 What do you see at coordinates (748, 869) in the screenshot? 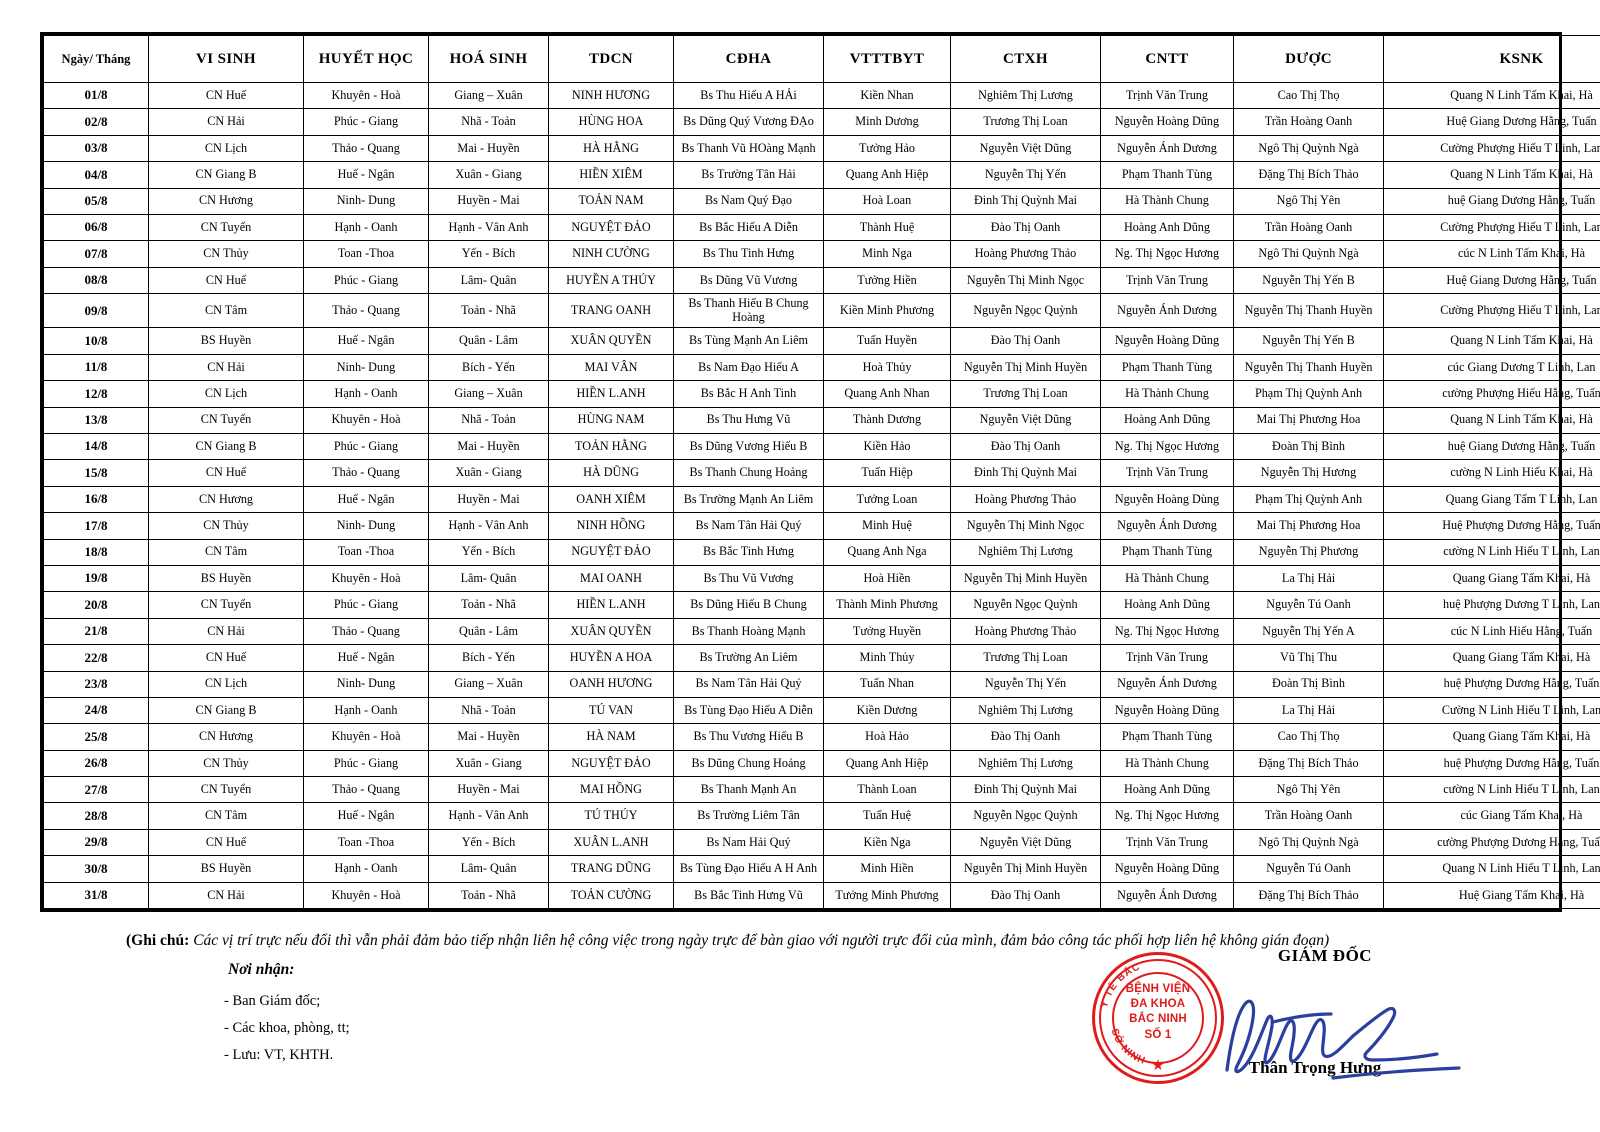
I see `cell-CĐHA: Bs Tùng Đạo Hiếu A H Anh` at bounding box center [748, 869].